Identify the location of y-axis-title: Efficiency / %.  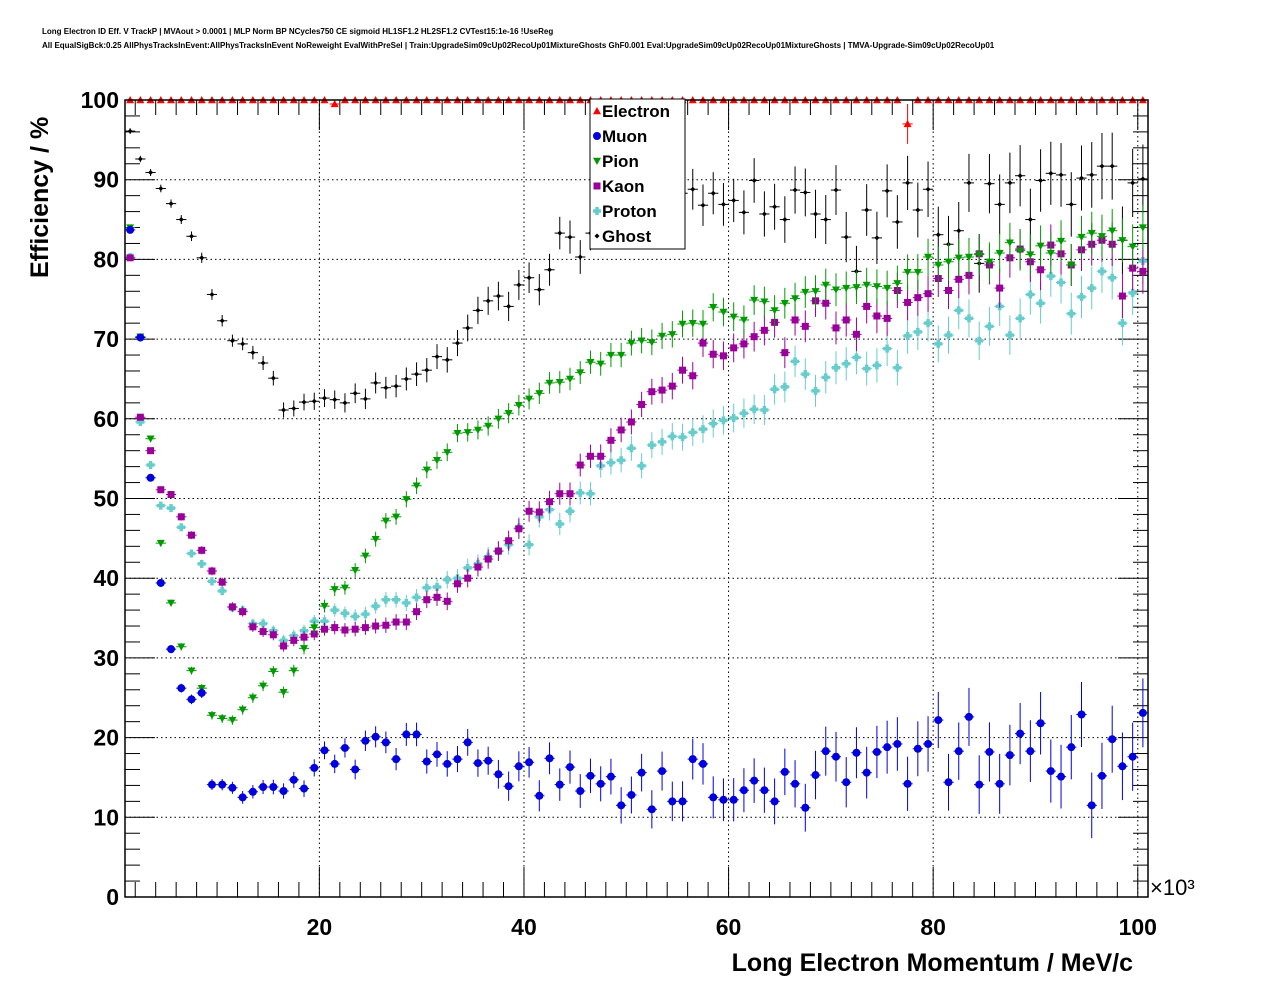
(40, 197).